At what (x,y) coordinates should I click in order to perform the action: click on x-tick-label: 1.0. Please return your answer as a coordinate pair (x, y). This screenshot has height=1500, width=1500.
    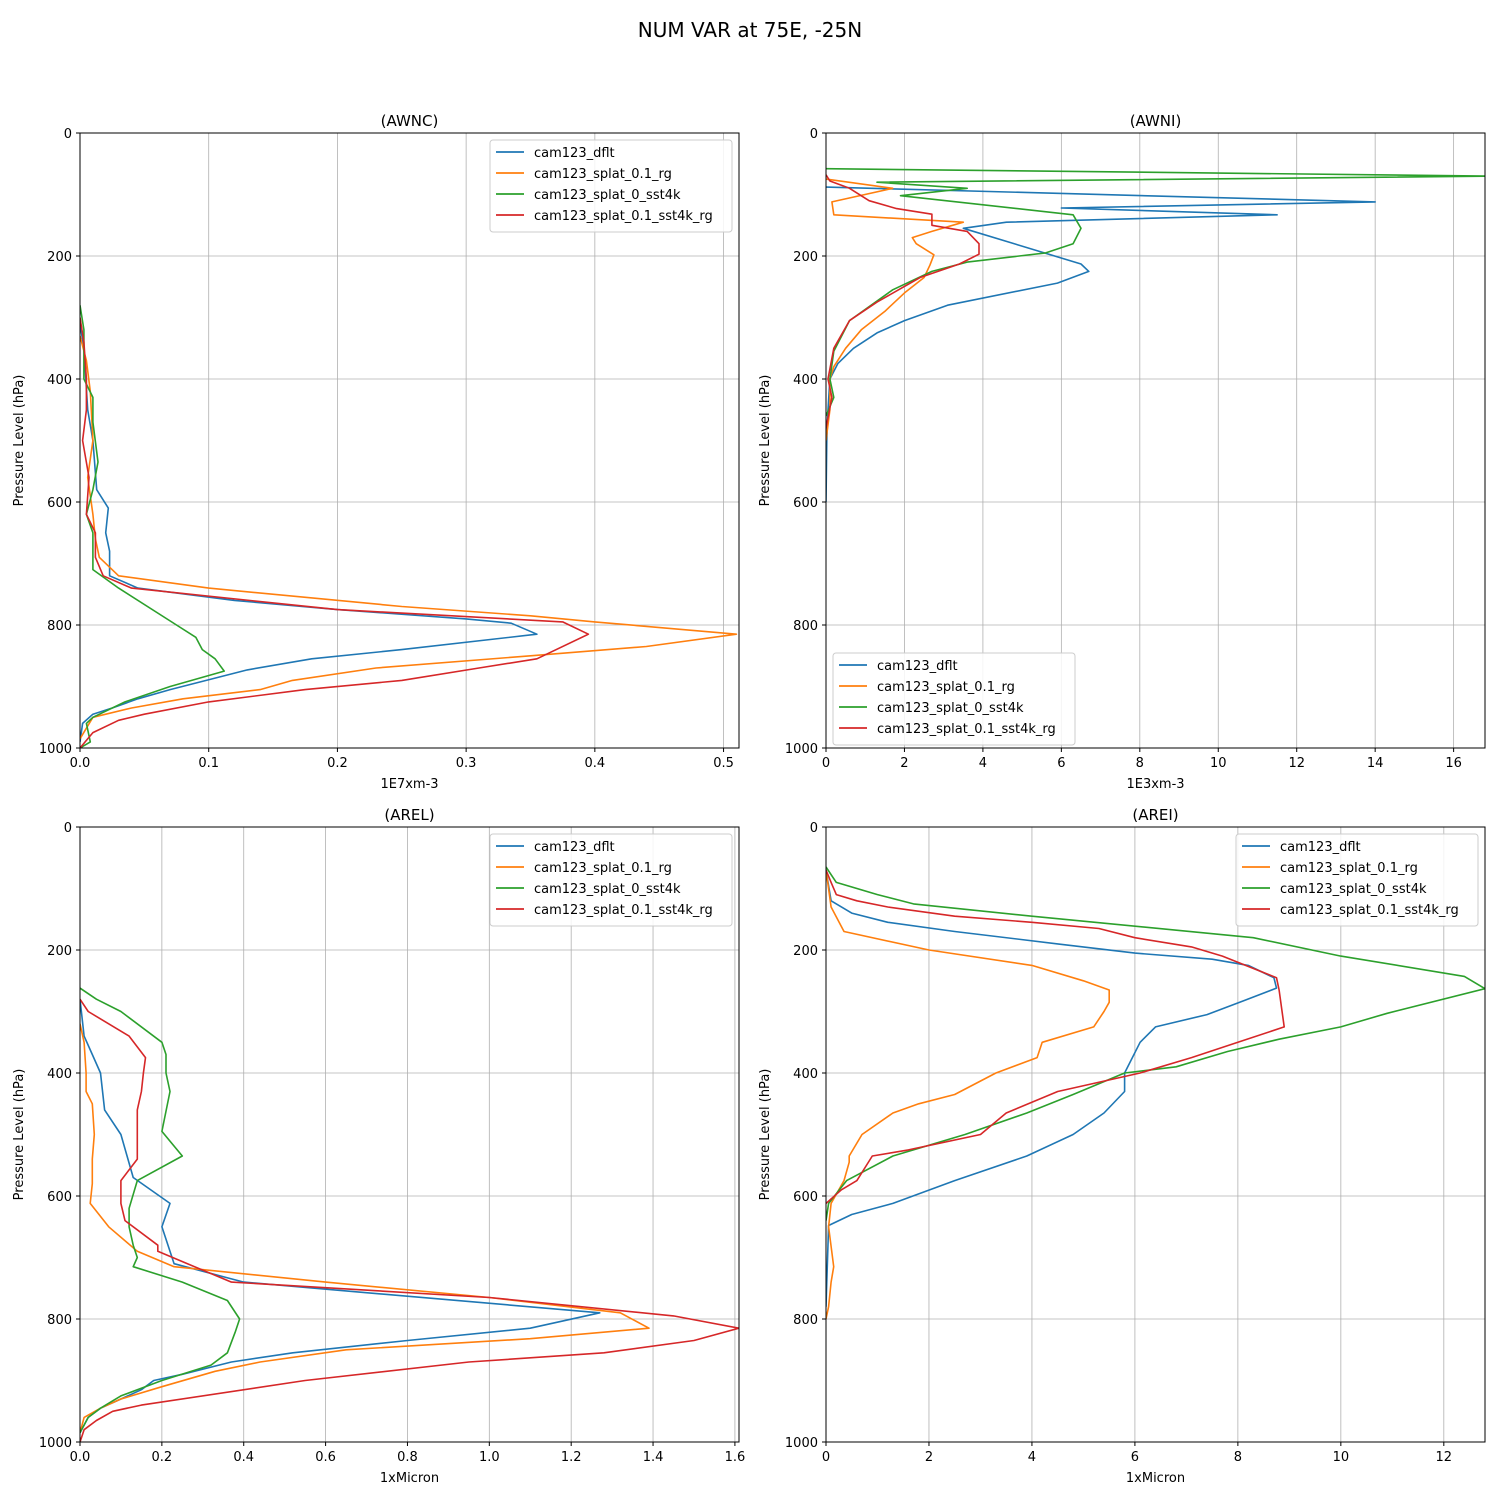
    Looking at the image, I should click on (489, 1457).